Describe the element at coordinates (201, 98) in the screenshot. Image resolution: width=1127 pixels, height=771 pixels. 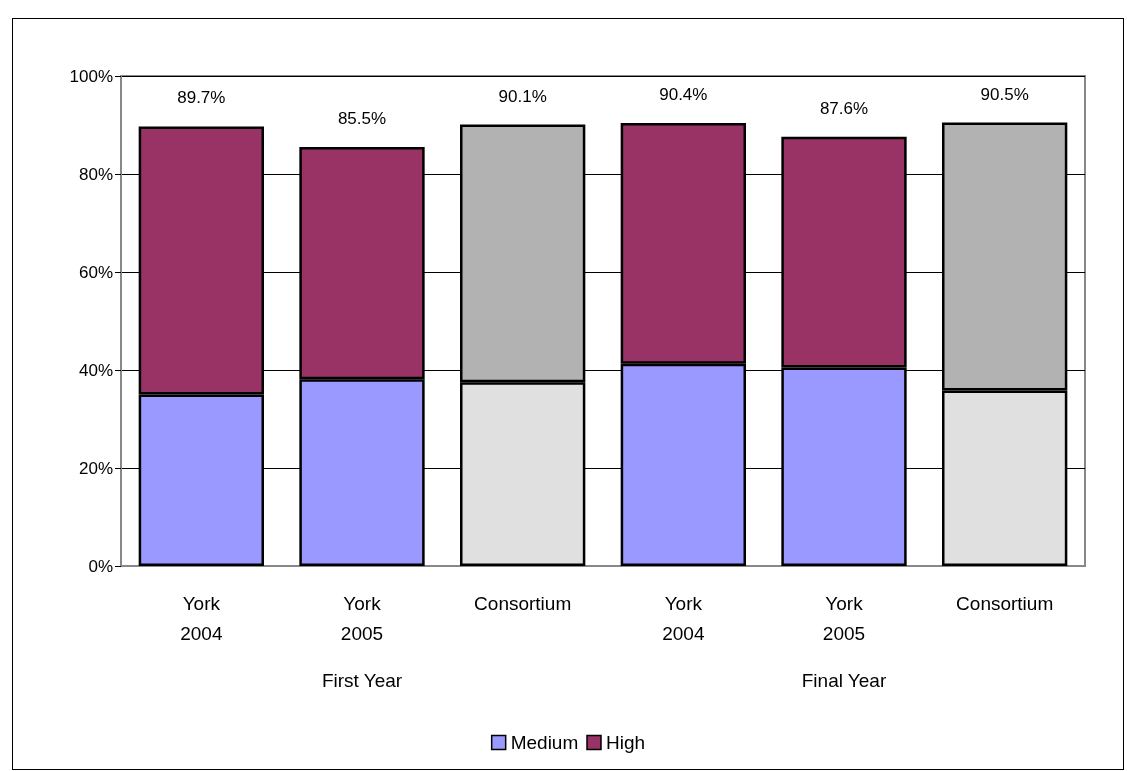
I see `total-label: 89.7%` at that location.